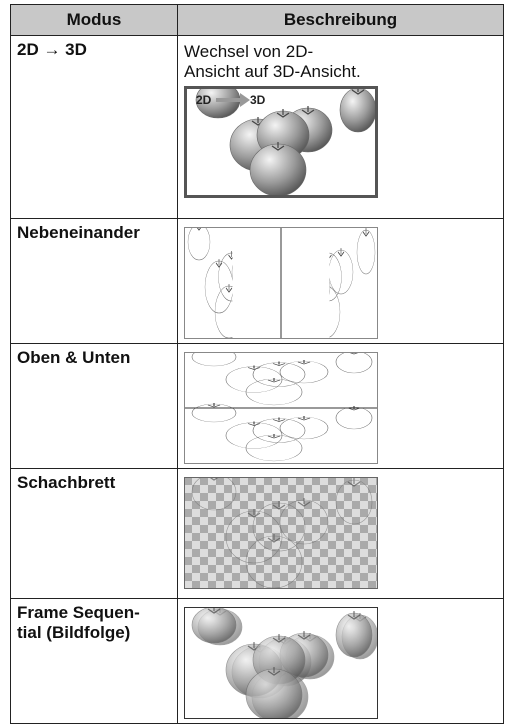  What do you see at coordinates (229, 283) in the screenshot?
I see `shape` at bounding box center [229, 283].